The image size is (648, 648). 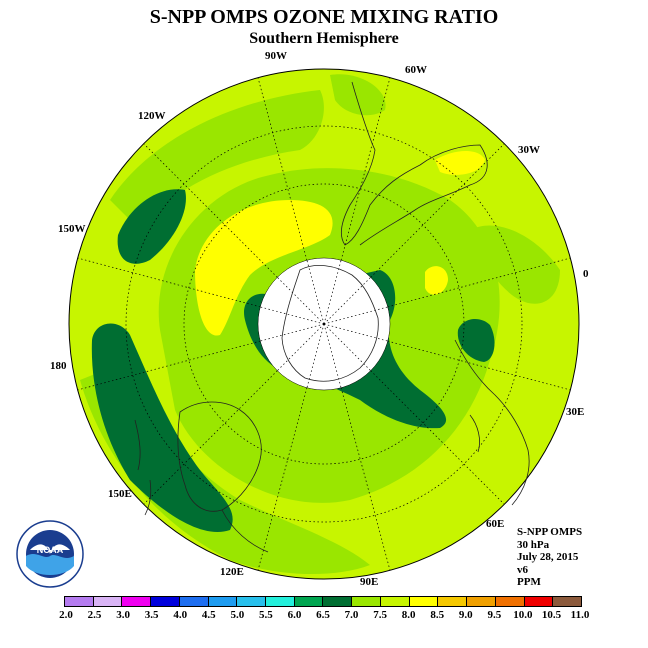 What do you see at coordinates (266, 615) in the screenshot?
I see `colorbar-tick-label: 5.5` at bounding box center [266, 615].